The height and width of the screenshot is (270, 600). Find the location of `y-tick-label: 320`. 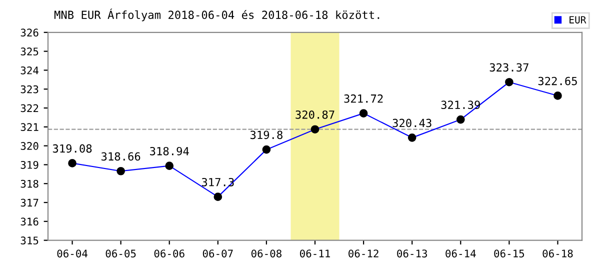

y-tick-label: 320 is located at coordinates (29, 146).